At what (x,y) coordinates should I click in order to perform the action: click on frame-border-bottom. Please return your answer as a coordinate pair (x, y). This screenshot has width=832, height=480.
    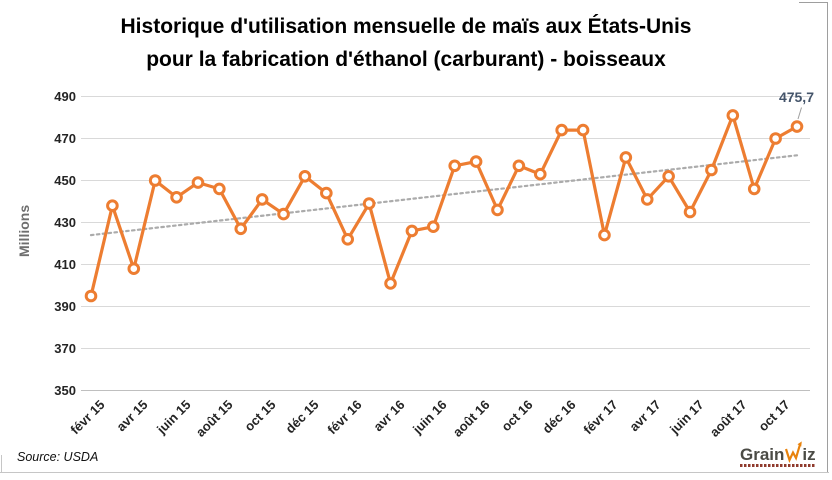
    Looking at the image, I should click on (414, 472).